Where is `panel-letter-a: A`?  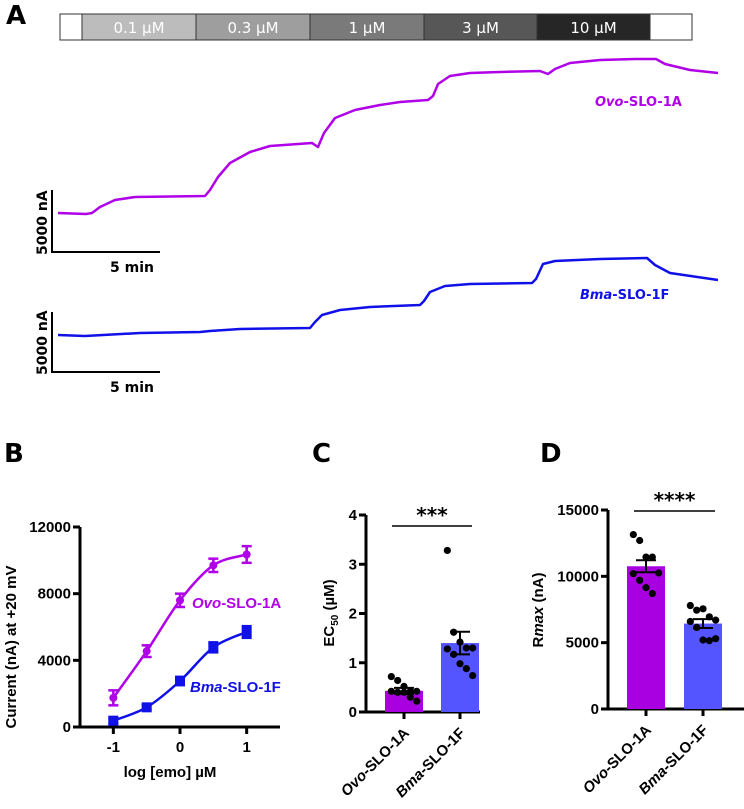 panel-letter-a: A is located at coordinates (16, 16).